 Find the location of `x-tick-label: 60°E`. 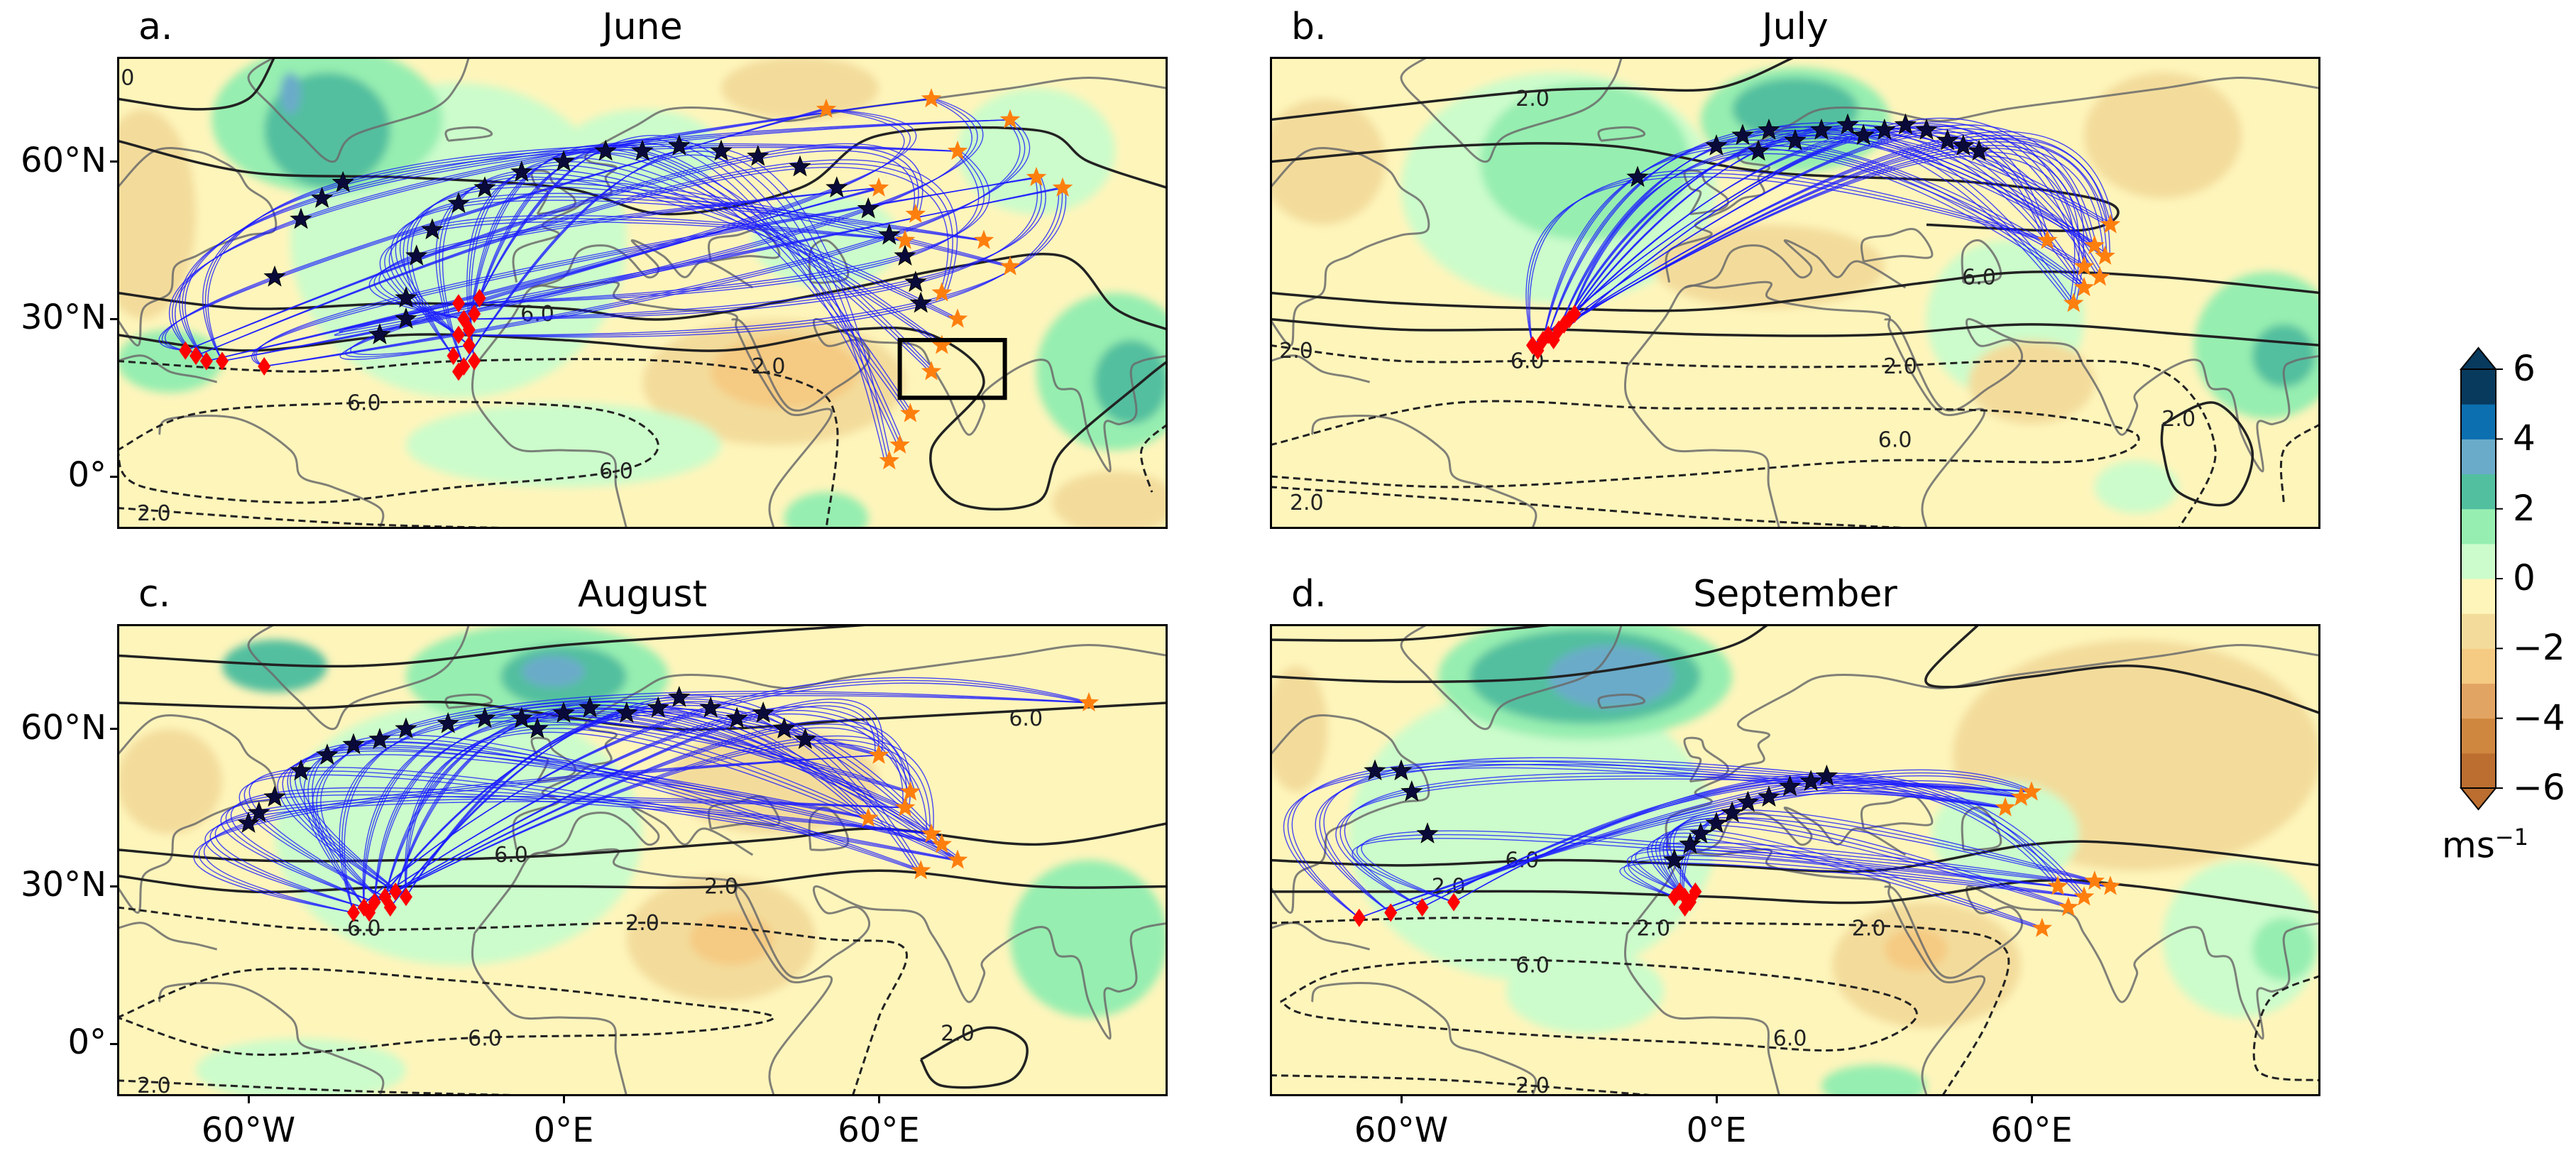

x-tick-label: 60°E is located at coordinates (879, 1130).